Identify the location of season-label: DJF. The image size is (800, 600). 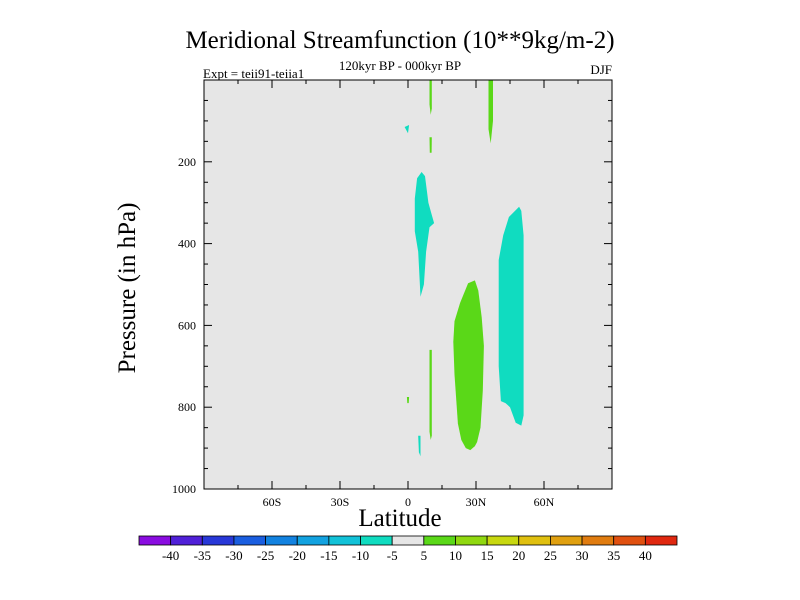
(601, 69).